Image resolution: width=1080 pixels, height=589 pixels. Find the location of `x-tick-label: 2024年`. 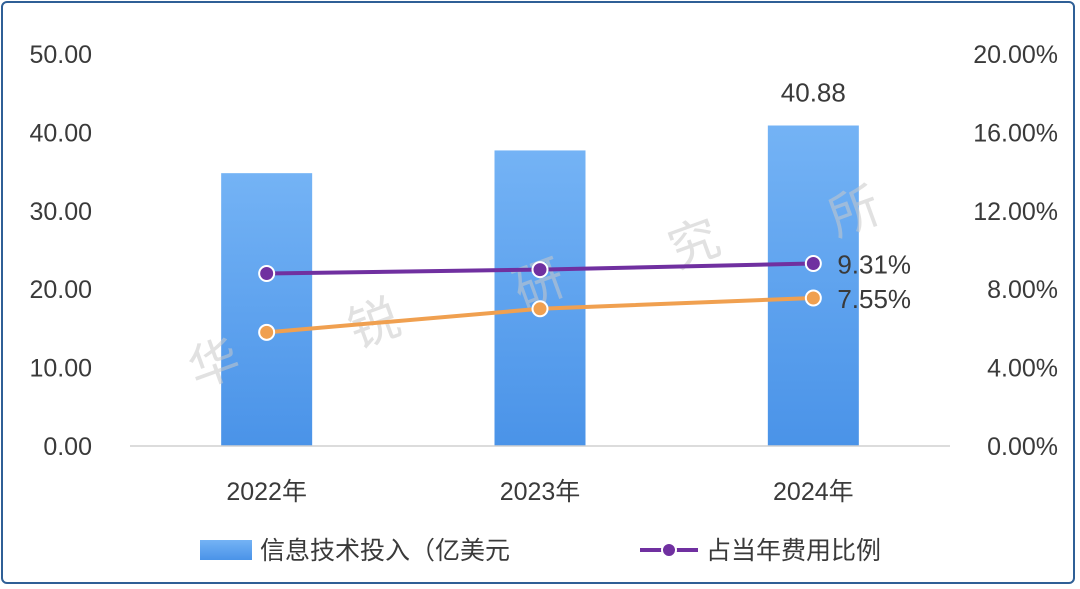

x-tick-label: 2024年 is located at coordinates (813, 492).